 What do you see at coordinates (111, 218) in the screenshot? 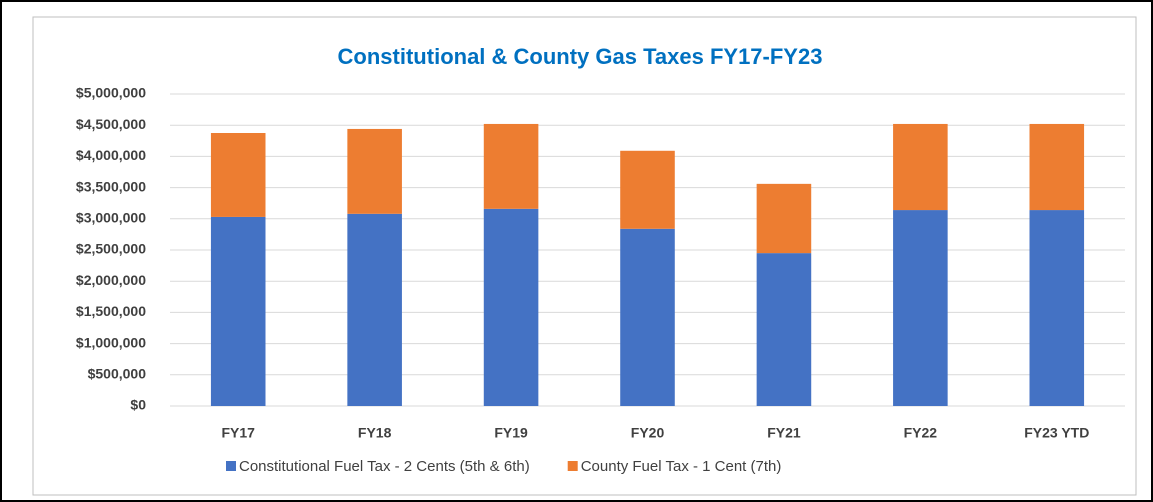
I see `y-tick-label: $3,000,000` at bounding box center [111, 218].